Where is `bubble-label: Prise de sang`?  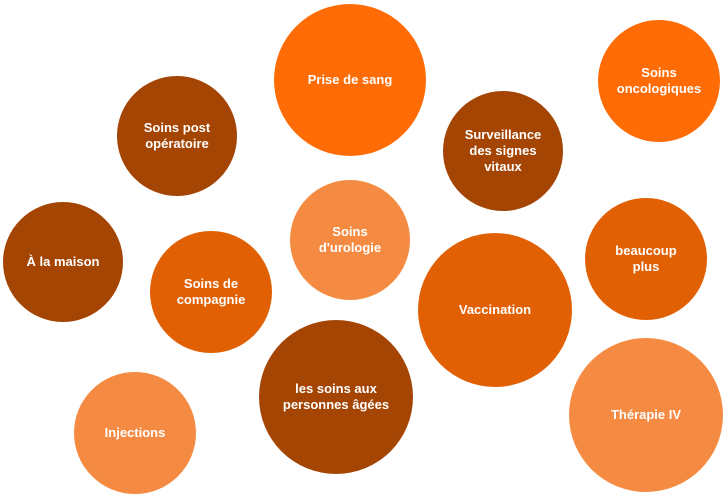
bubble-label: Prise de sang is located at coordinates (350, 79).